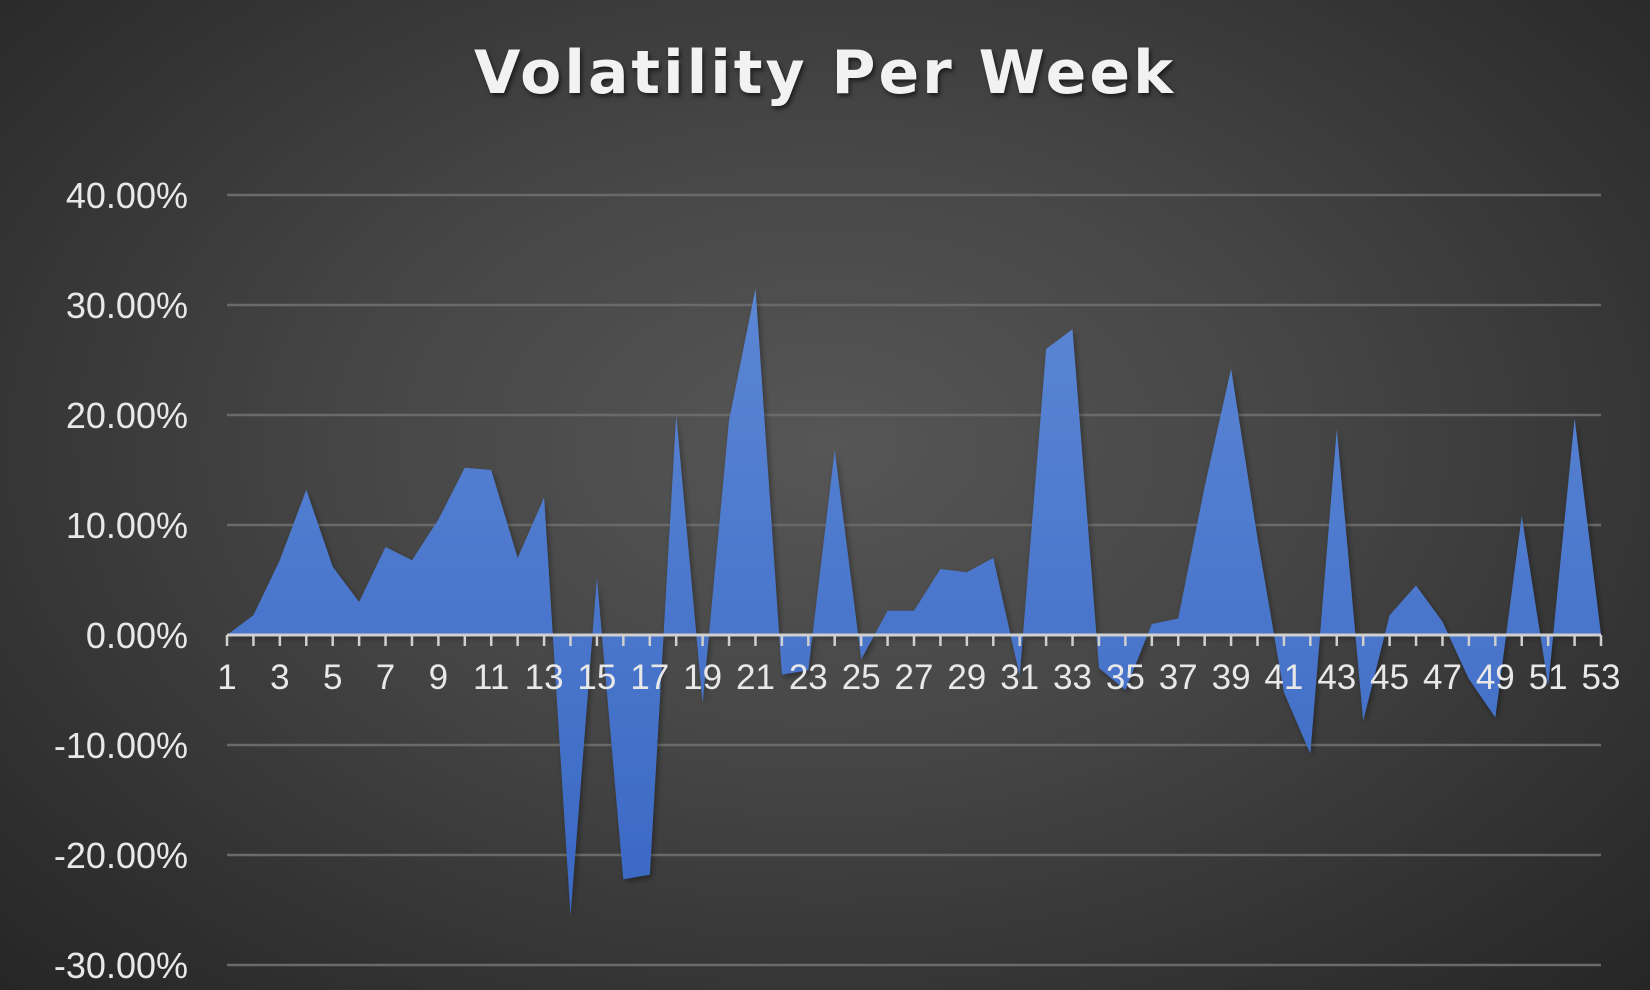  What do you see at coordinates (1072, 677) in the screenshot?
I see `x-tick-label: 33` at bounding box center [1072, 677].